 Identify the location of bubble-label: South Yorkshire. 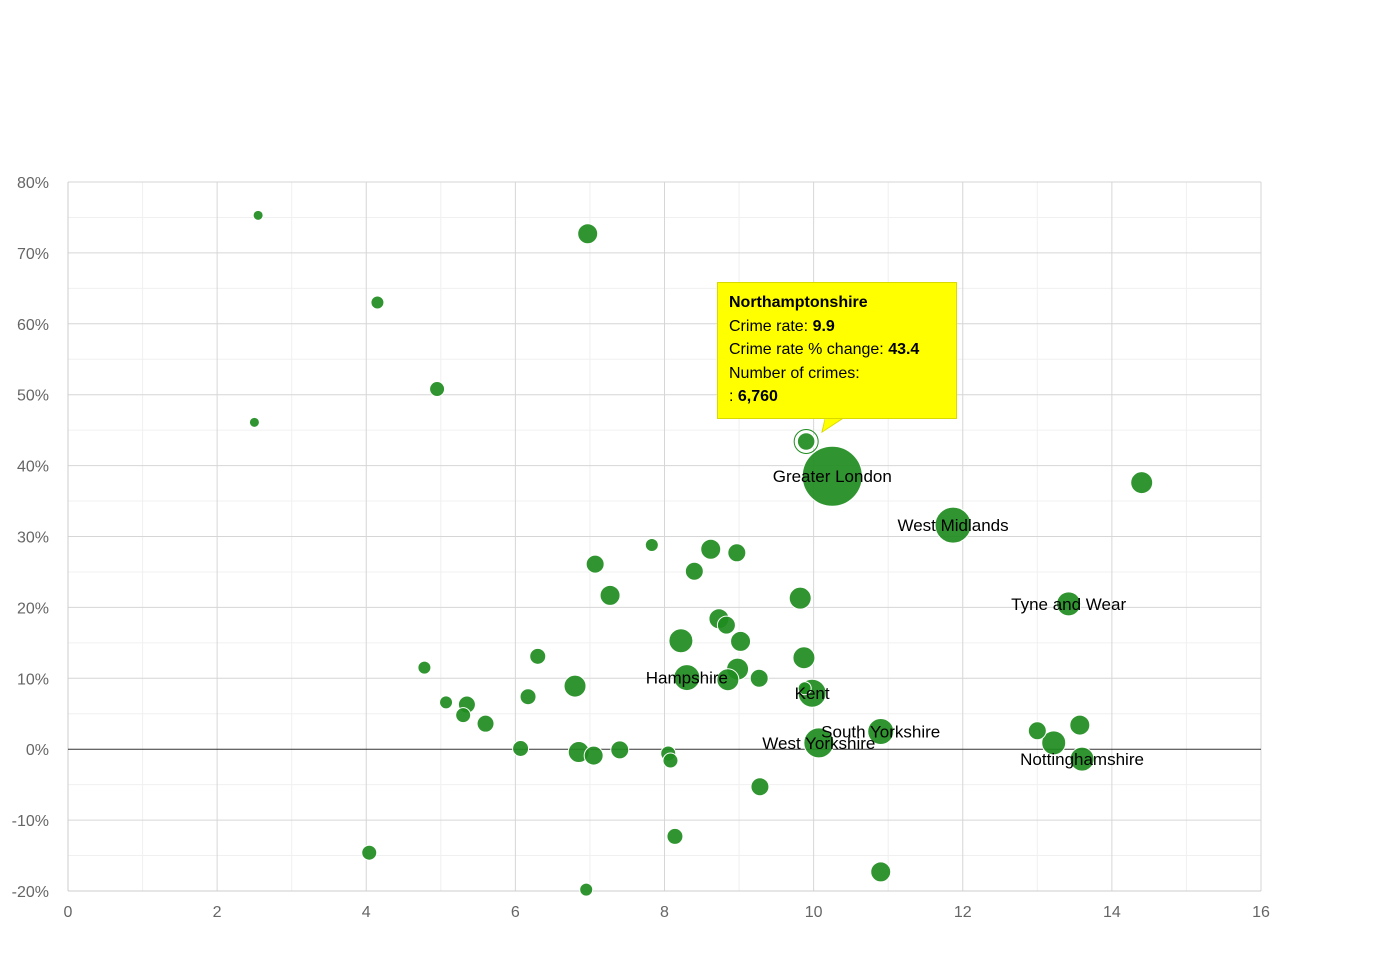
(880, 731).